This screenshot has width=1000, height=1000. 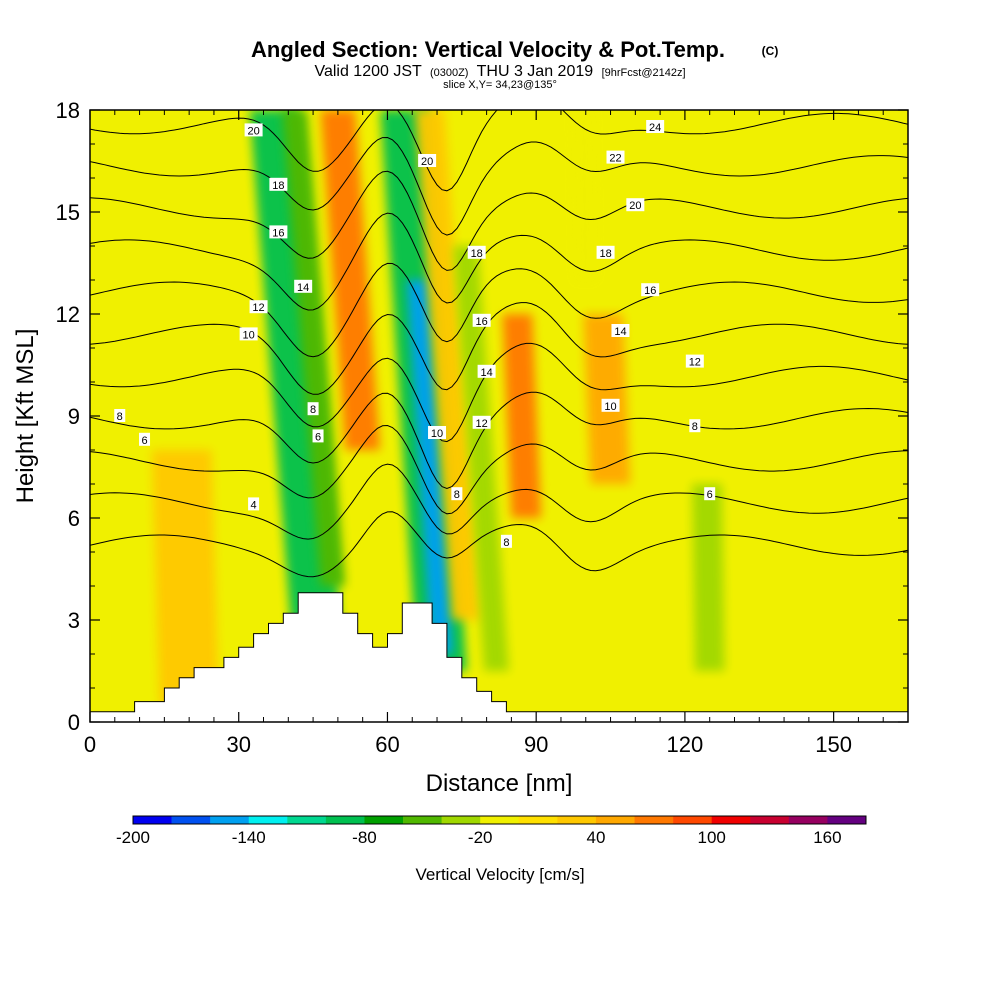 I want to click on contour-label-26: 6, so click(x=318, y=436).